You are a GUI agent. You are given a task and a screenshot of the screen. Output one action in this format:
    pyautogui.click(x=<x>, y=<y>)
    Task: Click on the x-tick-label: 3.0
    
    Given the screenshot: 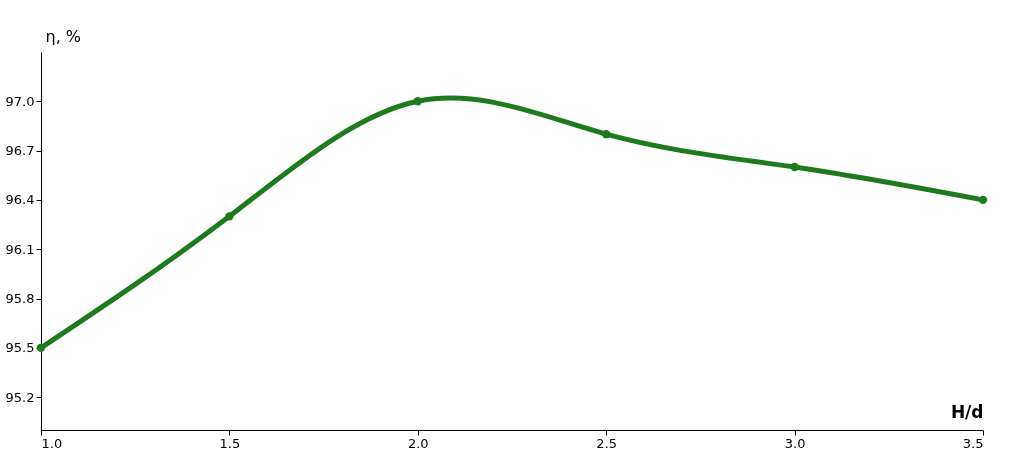 What is the action you would take?
    pyautogui.click(x=795, y=443)
    